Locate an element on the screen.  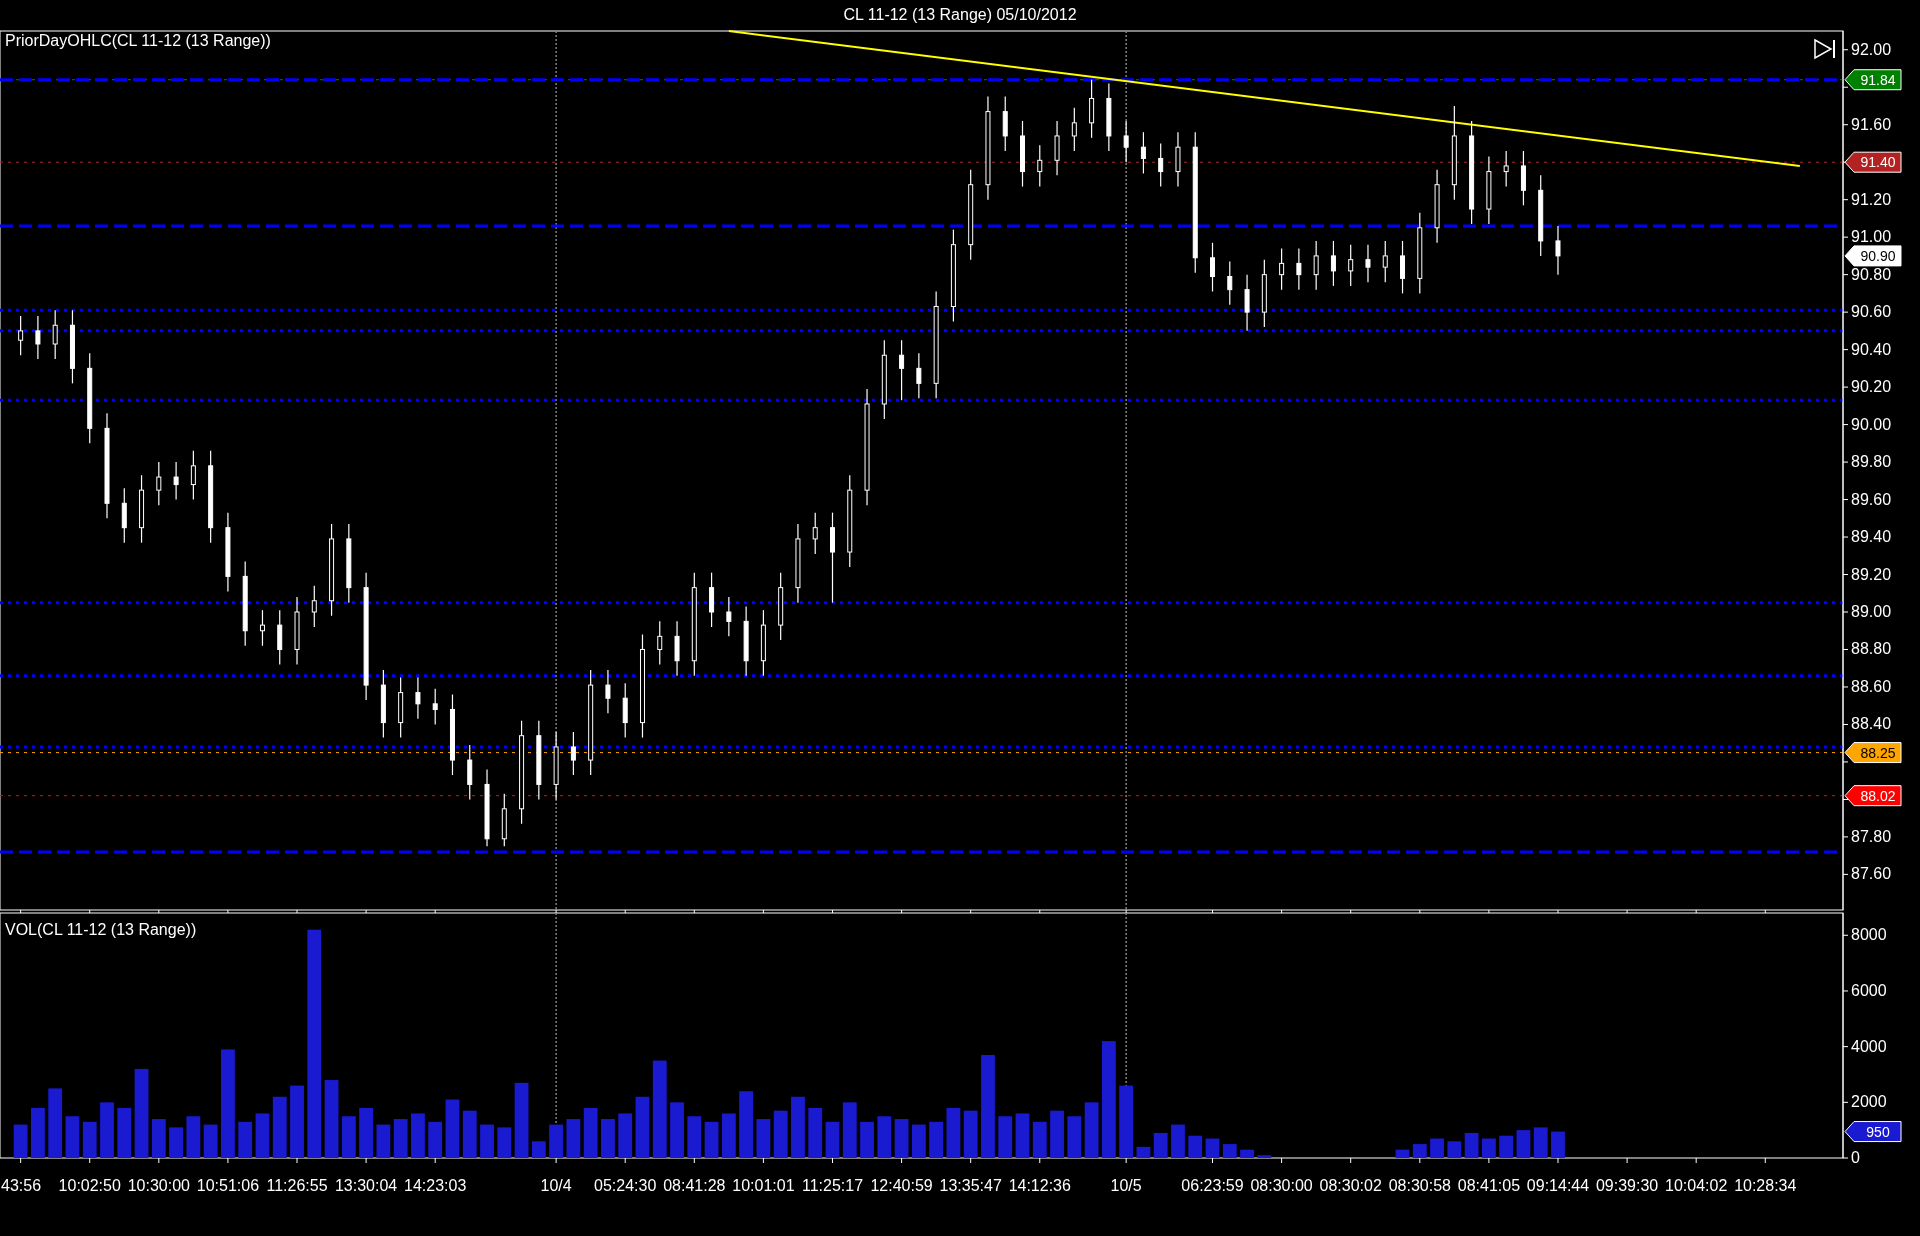
y-tick-label: 90.80 is located at coordinates (1871, 274).